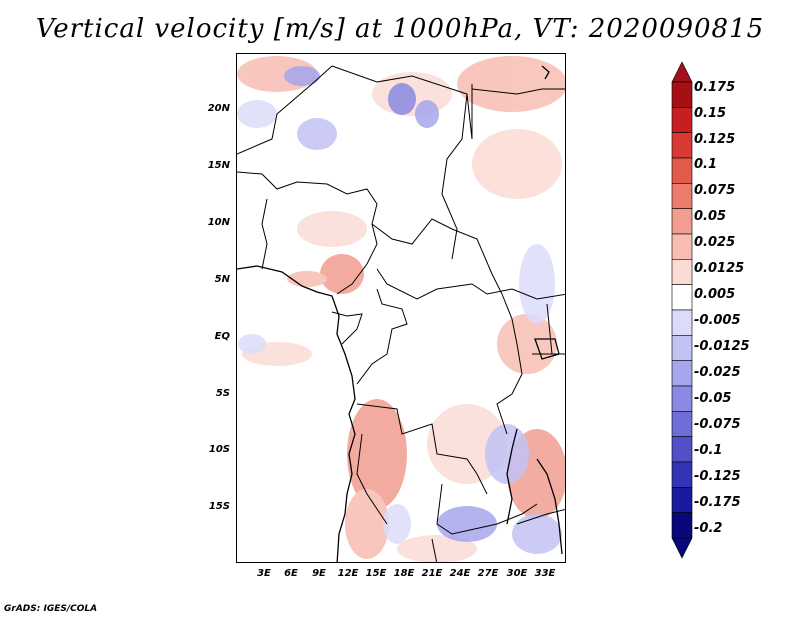  I want to click on colorbar-label-0.025: 0.025, so click(715, 242).